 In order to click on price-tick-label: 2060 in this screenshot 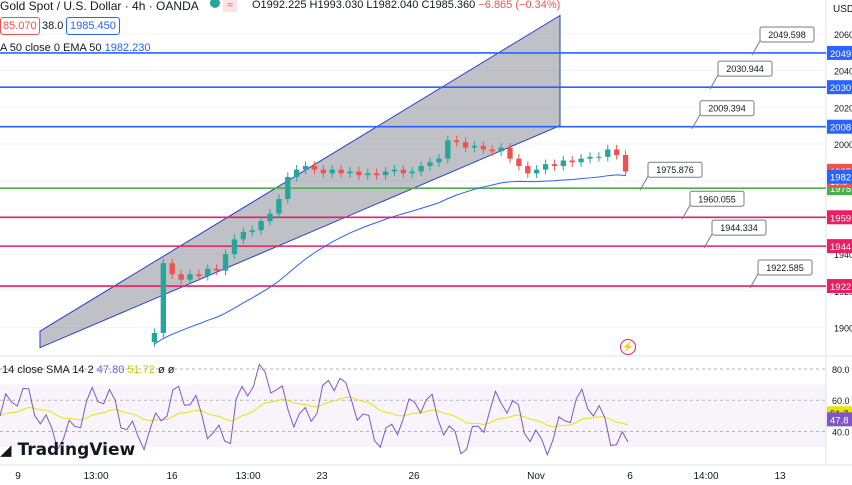, I will do `click(843, 35)`.